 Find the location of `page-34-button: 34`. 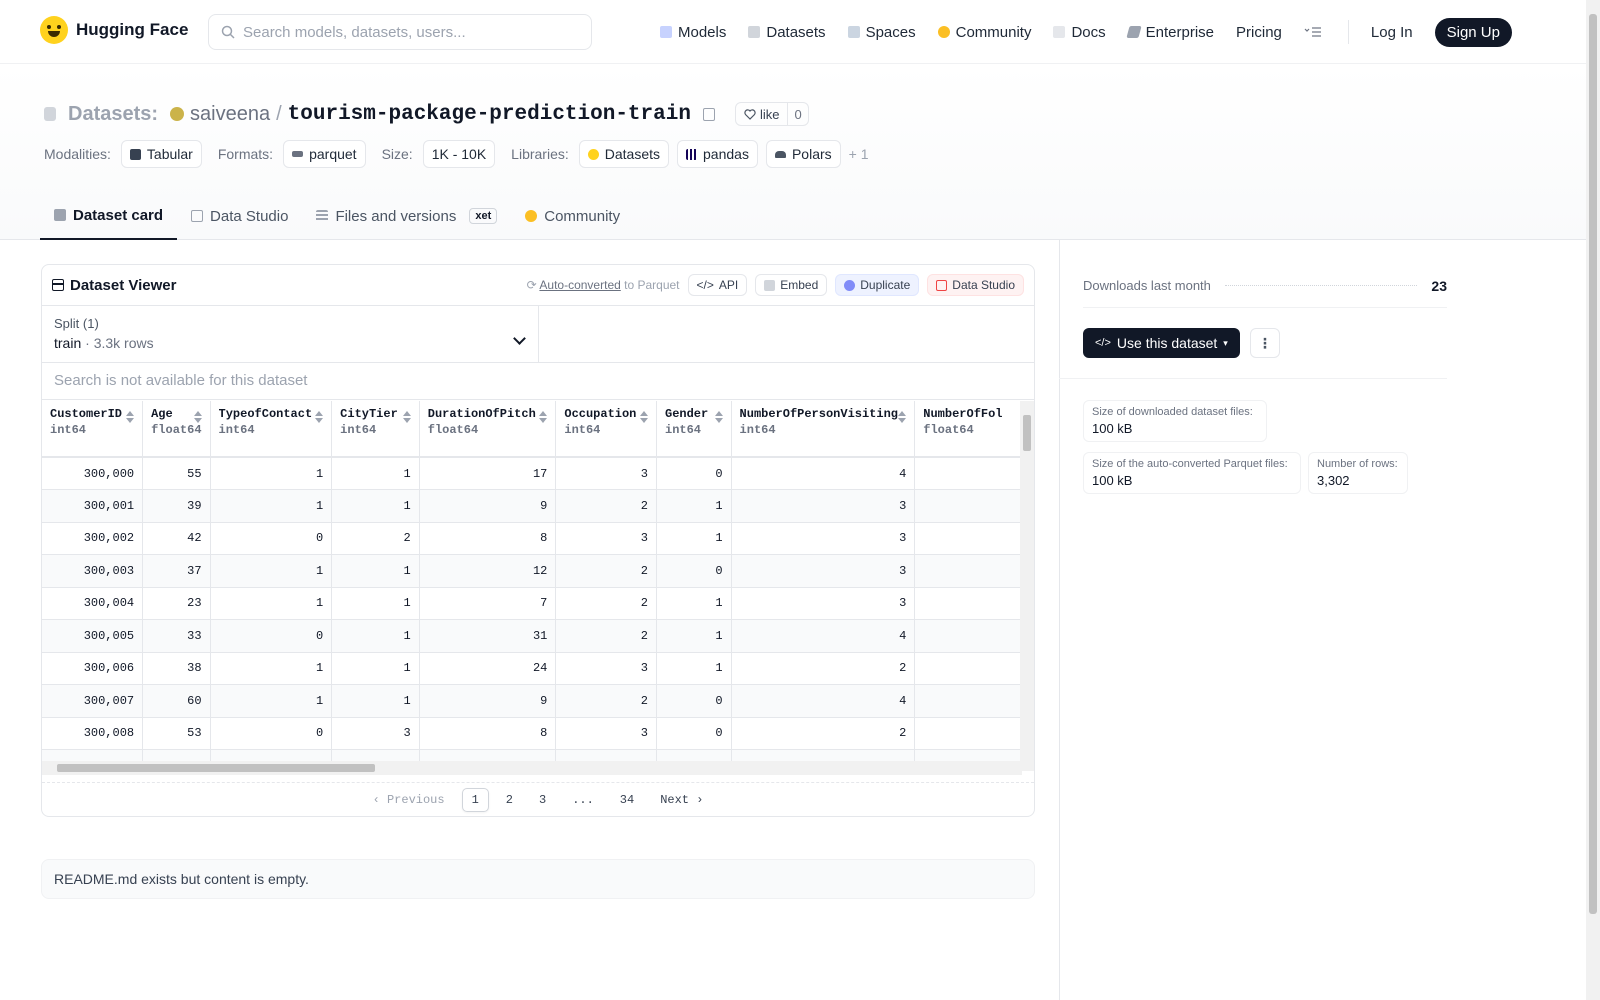

page-34-button: 34 is located at coordinates (627, 799).